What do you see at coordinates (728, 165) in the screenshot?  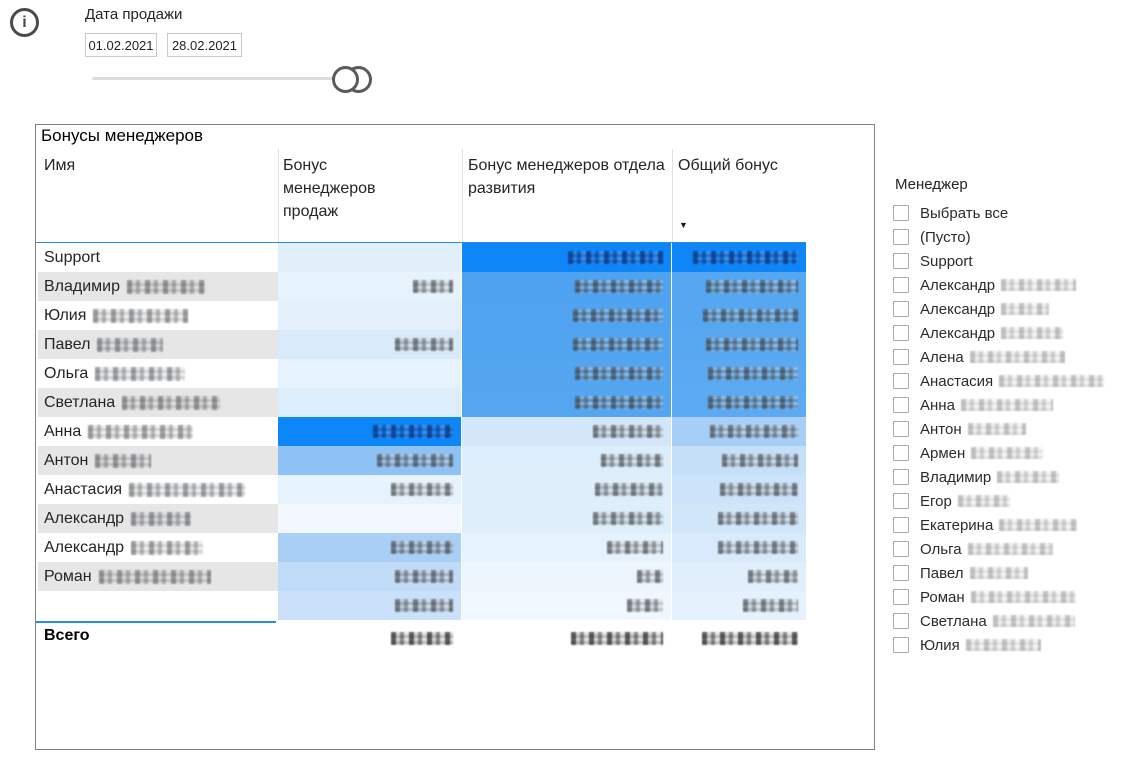 I see `column-header-total-bonus: Общий бонус` at bounding box center [728, 165].